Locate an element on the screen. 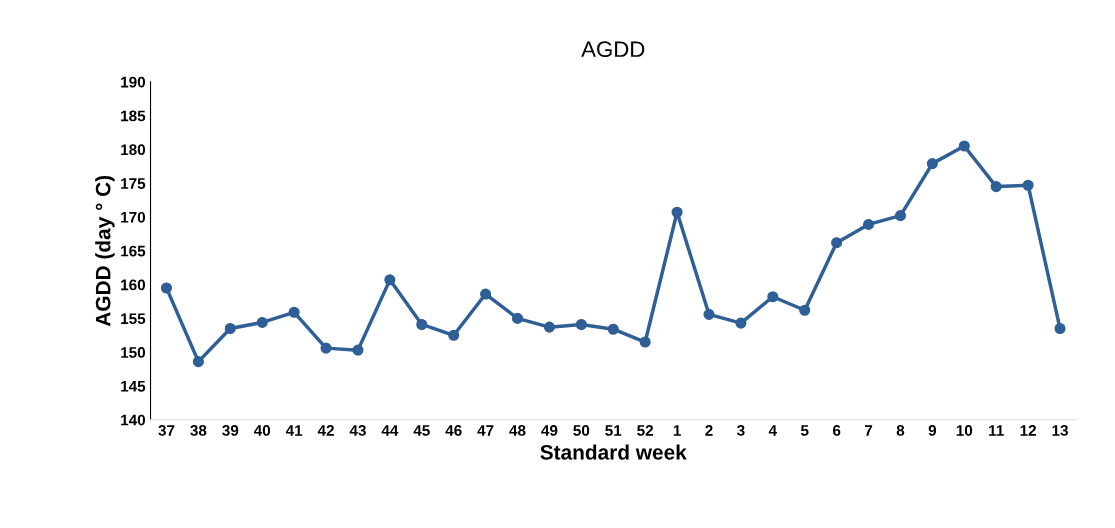  y-tick-label: 185 is located at coordinates (133, 116).